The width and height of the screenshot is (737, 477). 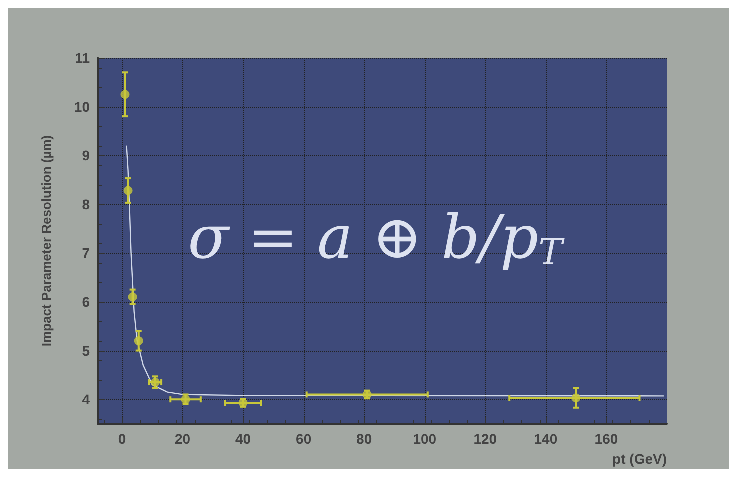 What do you see at coordinates (86, 204) in the screenshot?
I see `y-tick-label: 8` at bounding box center [86, 204].